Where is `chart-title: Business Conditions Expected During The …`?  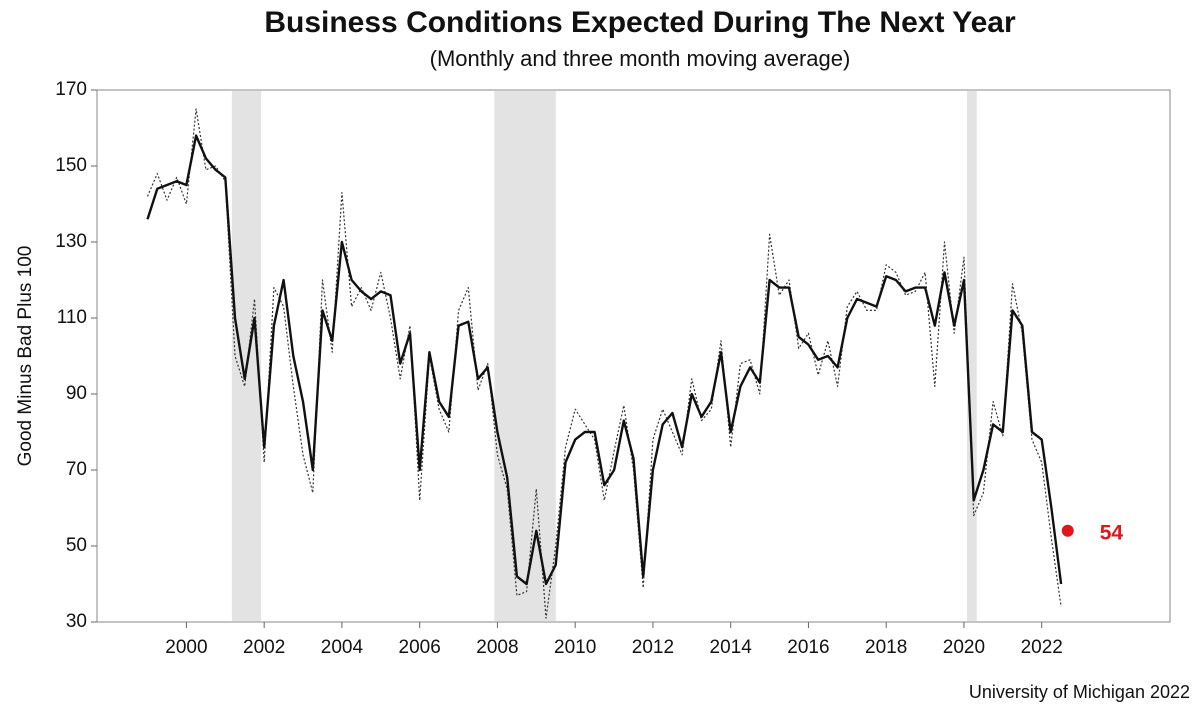
chart-title: Business Conditions Expected During The … is located at coordinates (640, 22).